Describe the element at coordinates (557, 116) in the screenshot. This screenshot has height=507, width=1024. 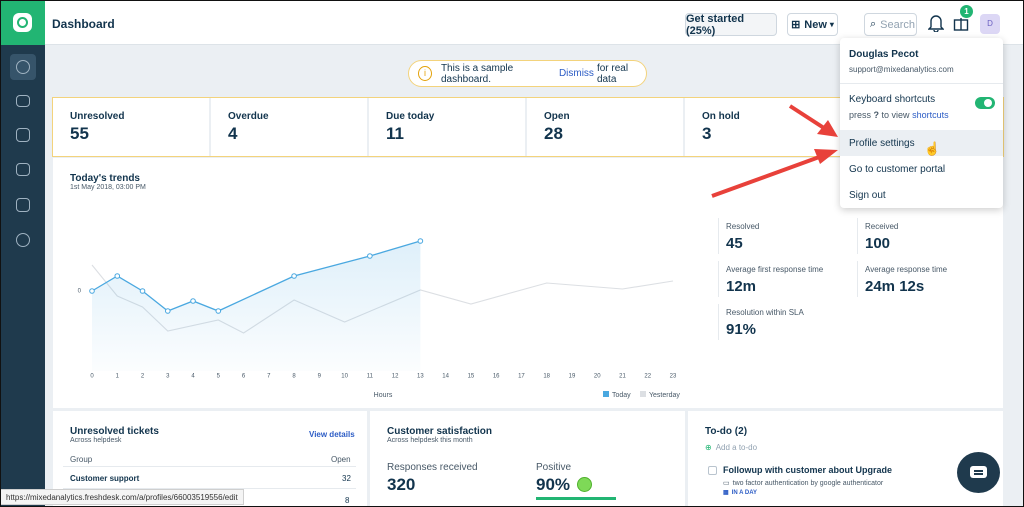
I see `stat-label: Open` at that location.